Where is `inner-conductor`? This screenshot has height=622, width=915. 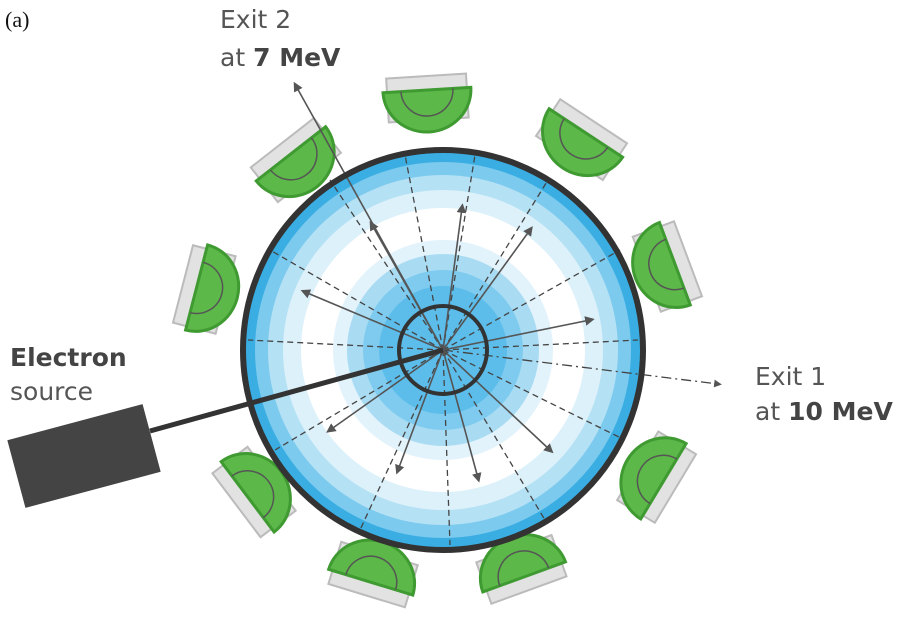
inner-conductor is located at coordinates (443, 350).